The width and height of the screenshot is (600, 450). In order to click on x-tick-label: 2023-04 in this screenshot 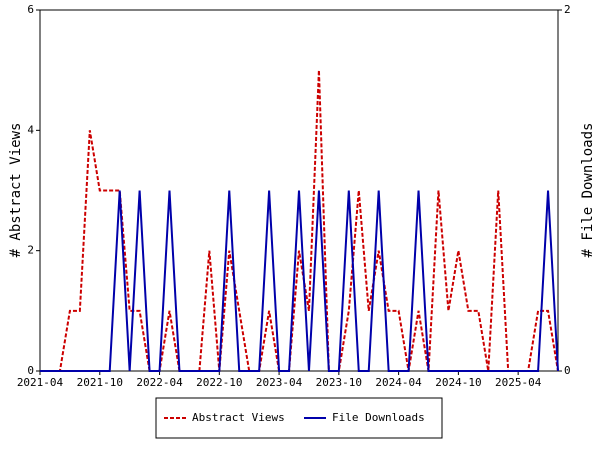, I will do `click(279, 382)`.